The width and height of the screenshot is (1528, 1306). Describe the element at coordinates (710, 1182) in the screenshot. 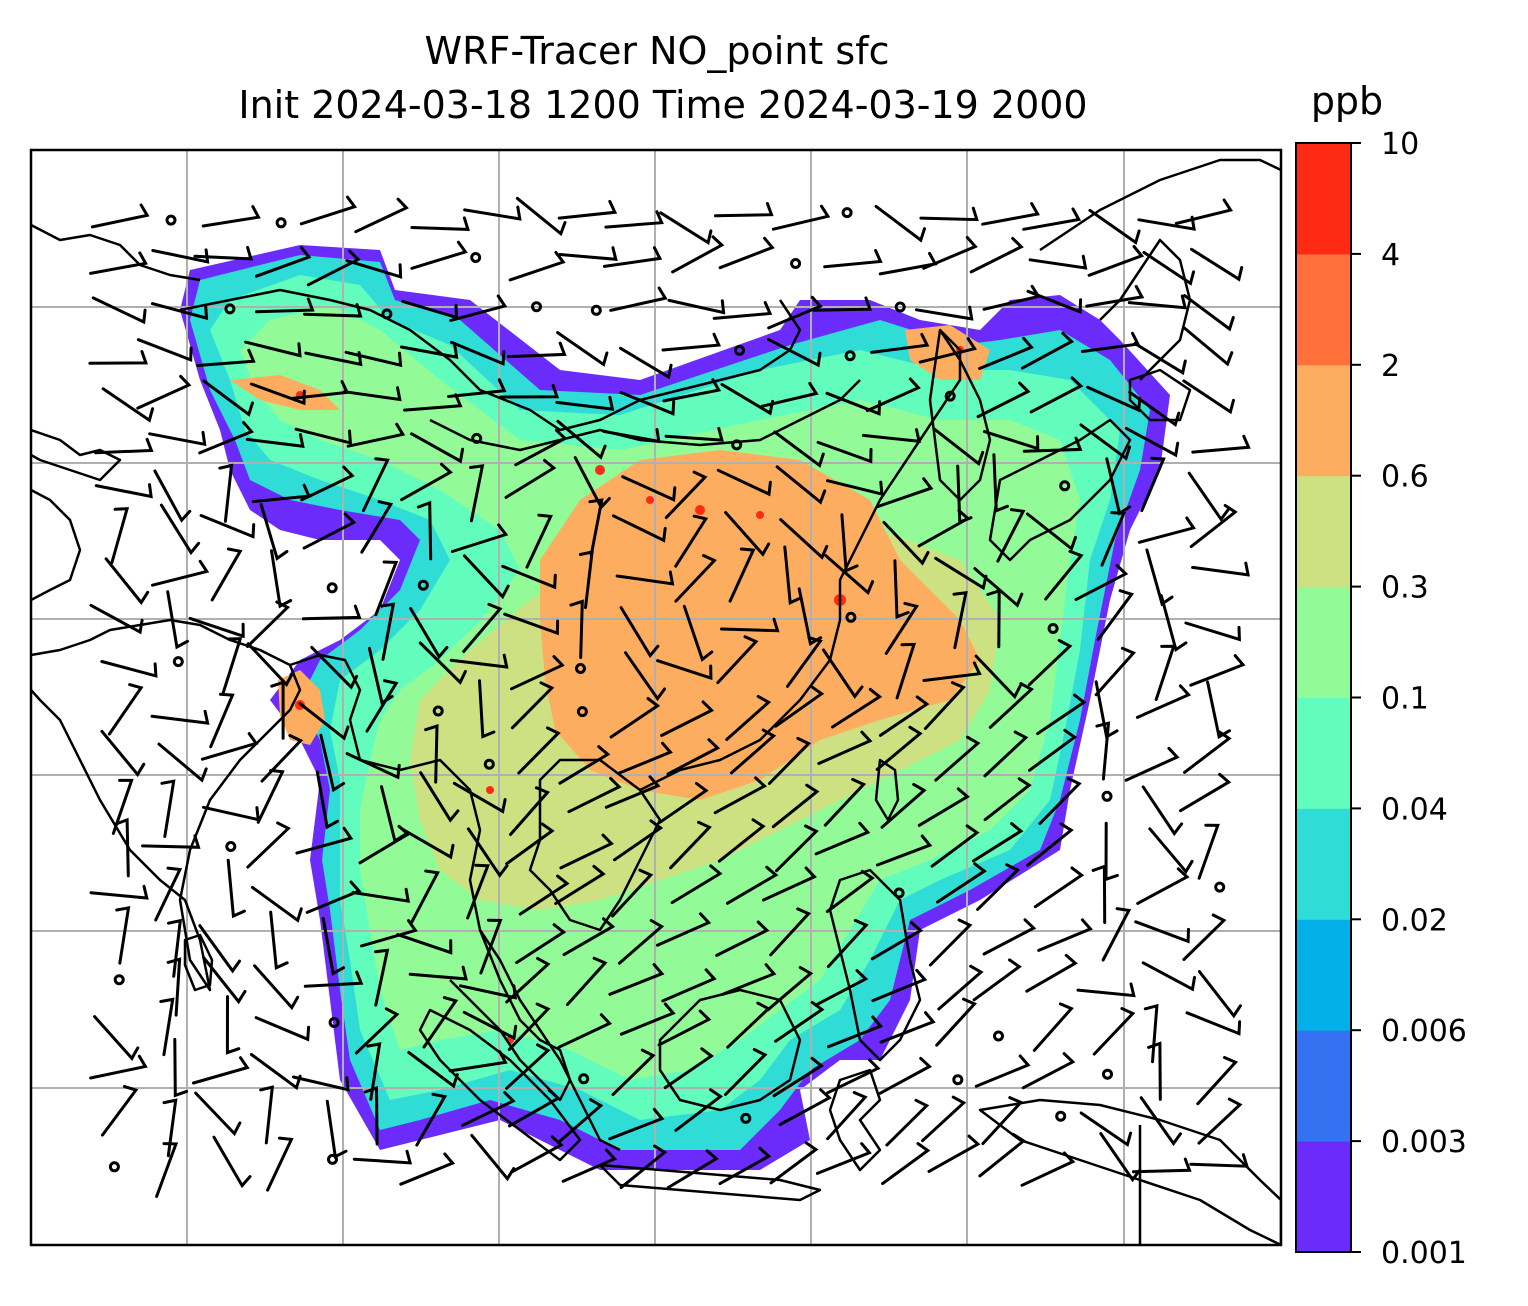

I see `coastline-java` at that location.